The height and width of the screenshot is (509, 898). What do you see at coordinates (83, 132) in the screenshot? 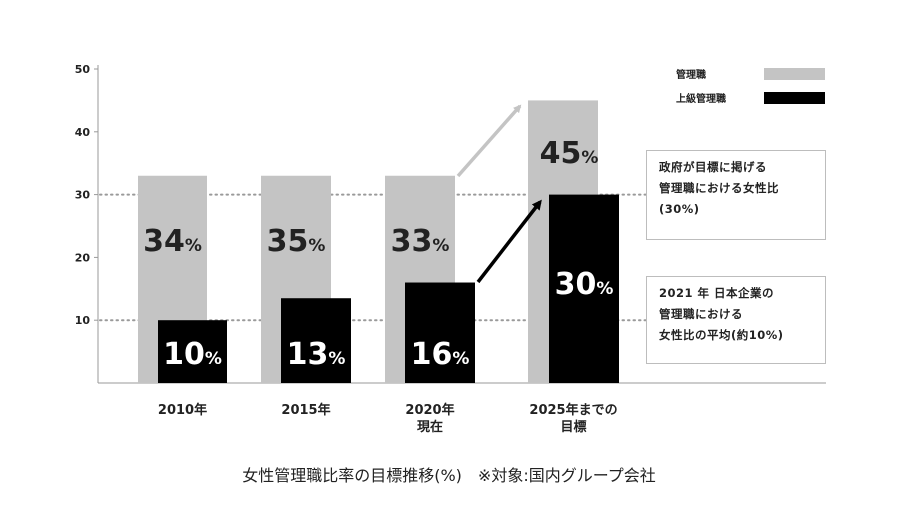
I see `y-tick-label: 40` at bounding box center [83, 132].